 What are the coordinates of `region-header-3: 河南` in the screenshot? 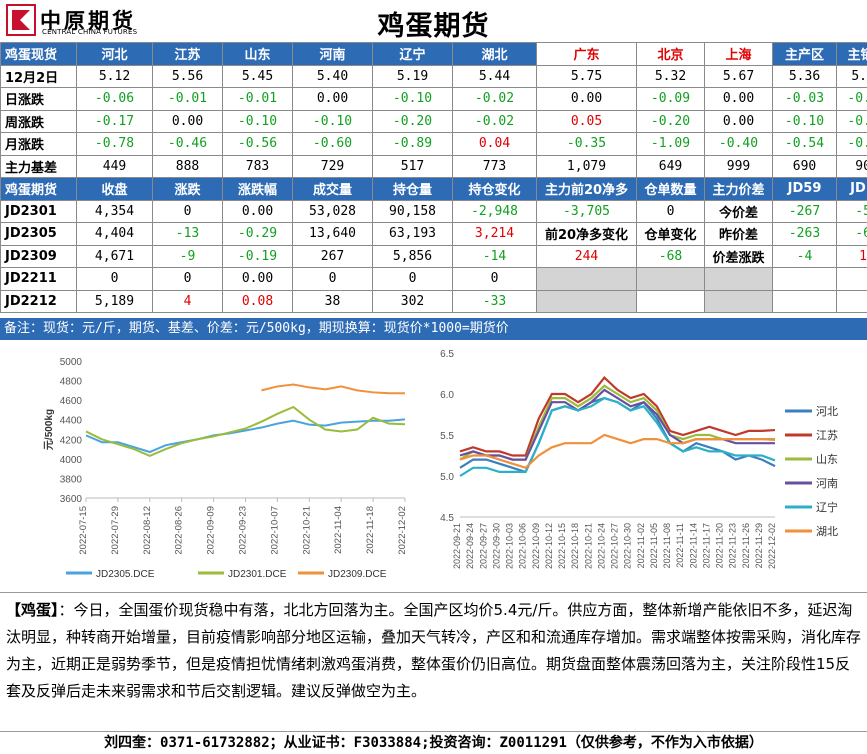 It's located at (333, 54).